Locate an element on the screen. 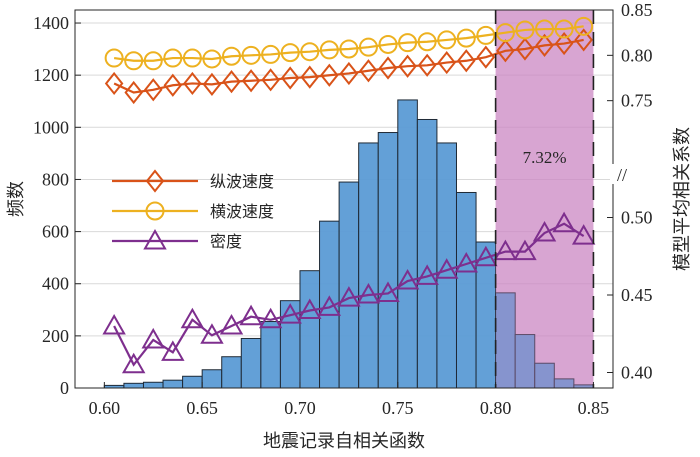  right-tick-label: 0.85 is located at coordinates (637, 10).